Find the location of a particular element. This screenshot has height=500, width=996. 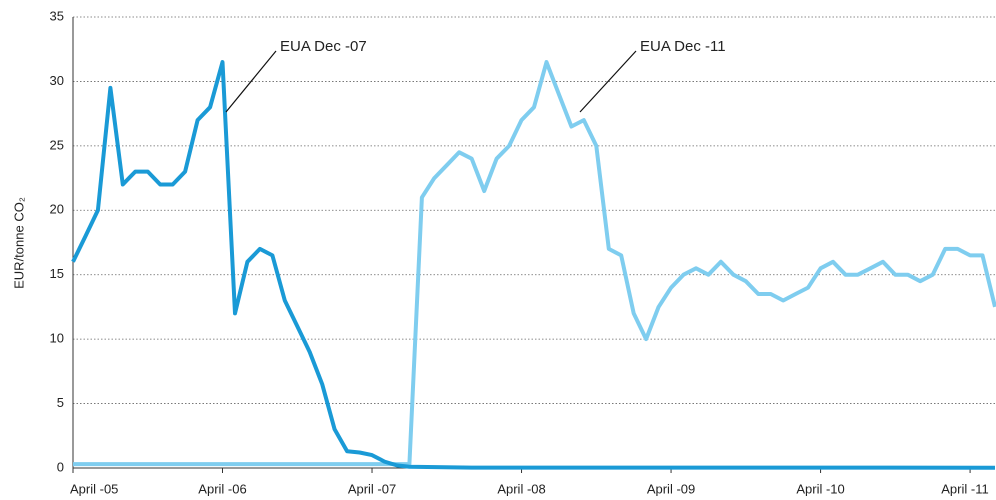

y-tick-label: 35 is located at coordinates (57, 15).